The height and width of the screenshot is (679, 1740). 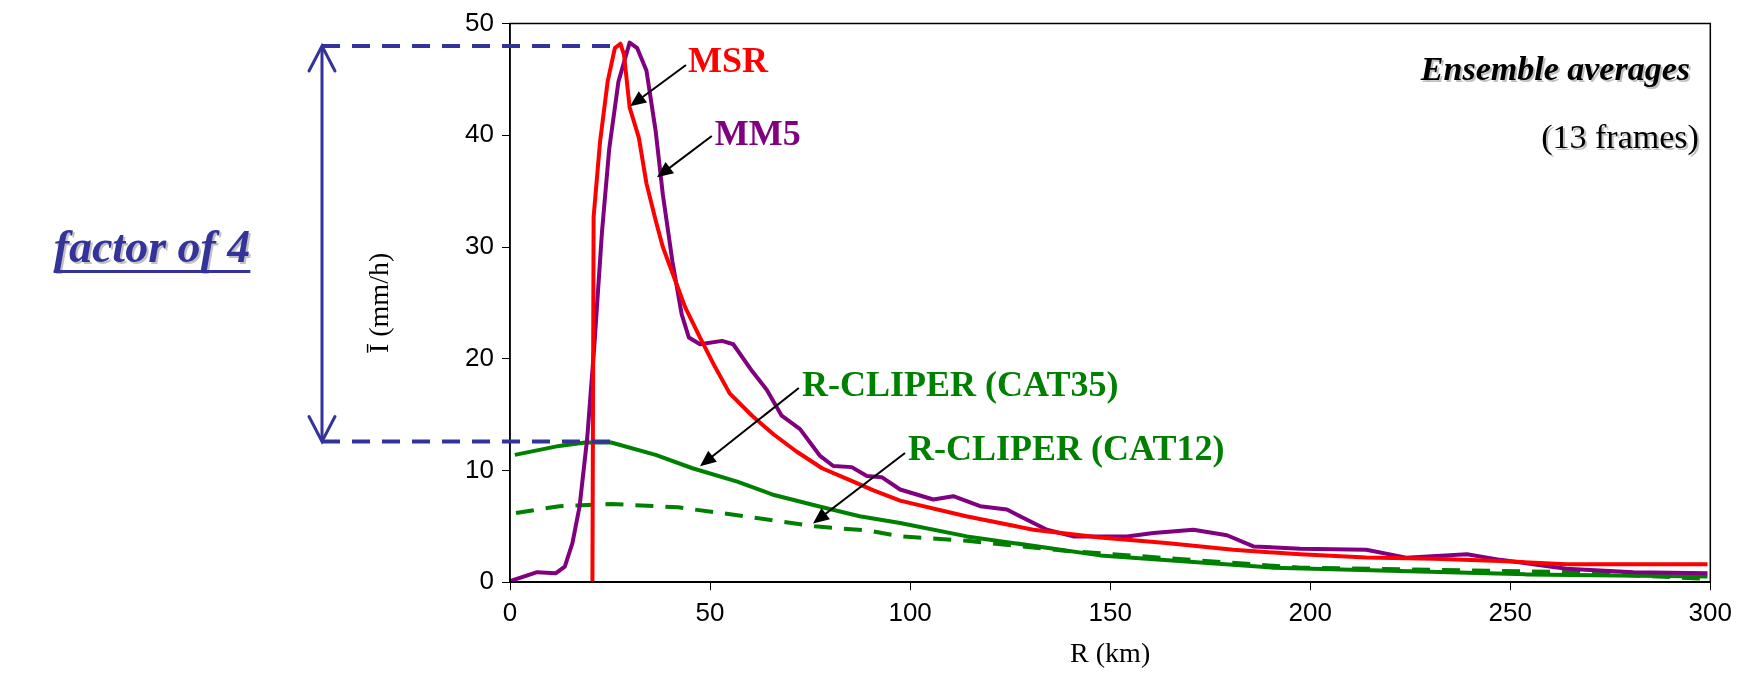 What do you see at coordinates (510, 611) in the screenshot?
I see `x-tick-label: 0` at bounding box center [510, 611].